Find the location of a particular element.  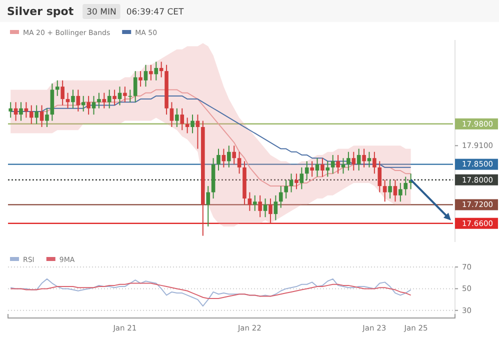

chart-title: Silver spot is located at coordinates (40, 11).